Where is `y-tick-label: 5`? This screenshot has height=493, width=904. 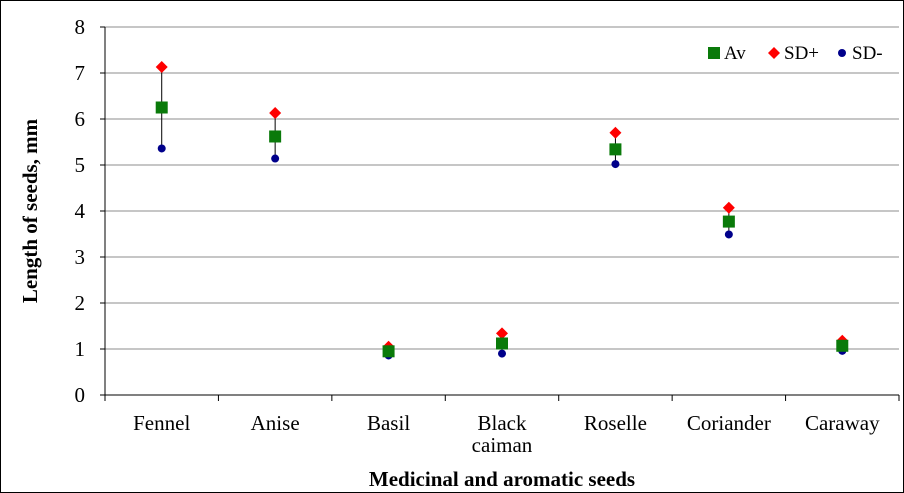
y-tick-label: 5 is located at coordinates (80, 165).